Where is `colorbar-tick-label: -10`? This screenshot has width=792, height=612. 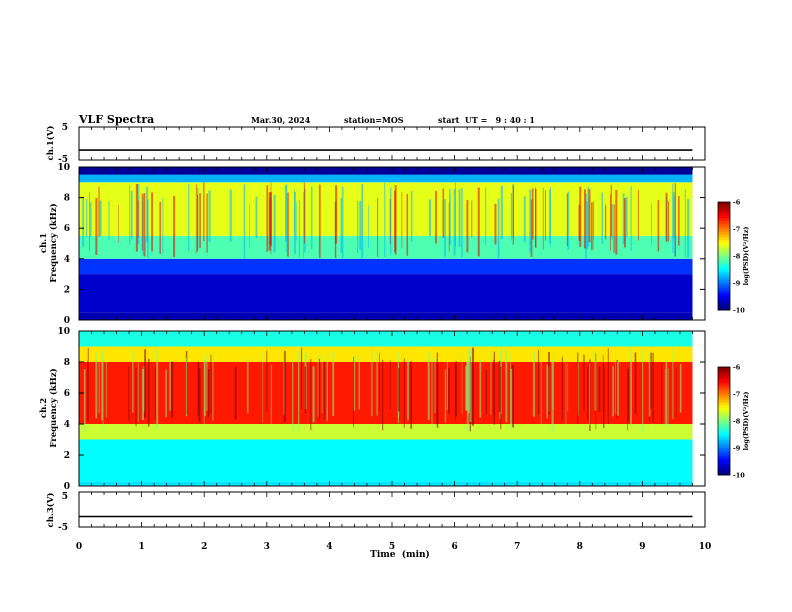 colorbar-tick-label: -10 is located at coordinates (739, 476).